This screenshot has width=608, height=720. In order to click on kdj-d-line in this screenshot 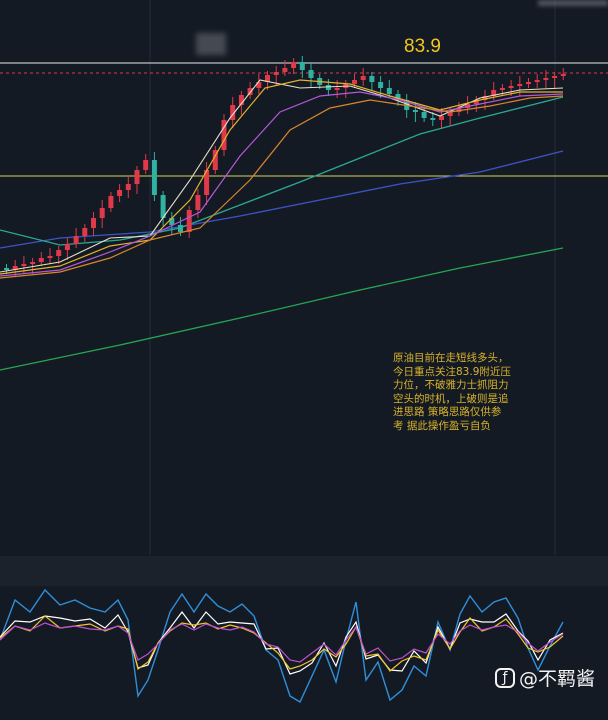, I will do `click(282, 643)`.